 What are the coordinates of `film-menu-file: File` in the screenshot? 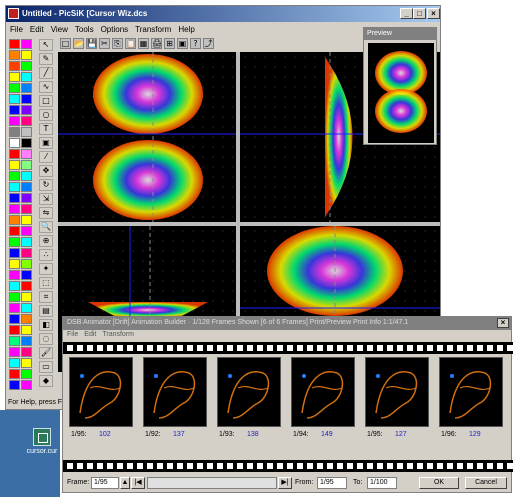 It's located at (73, 334).